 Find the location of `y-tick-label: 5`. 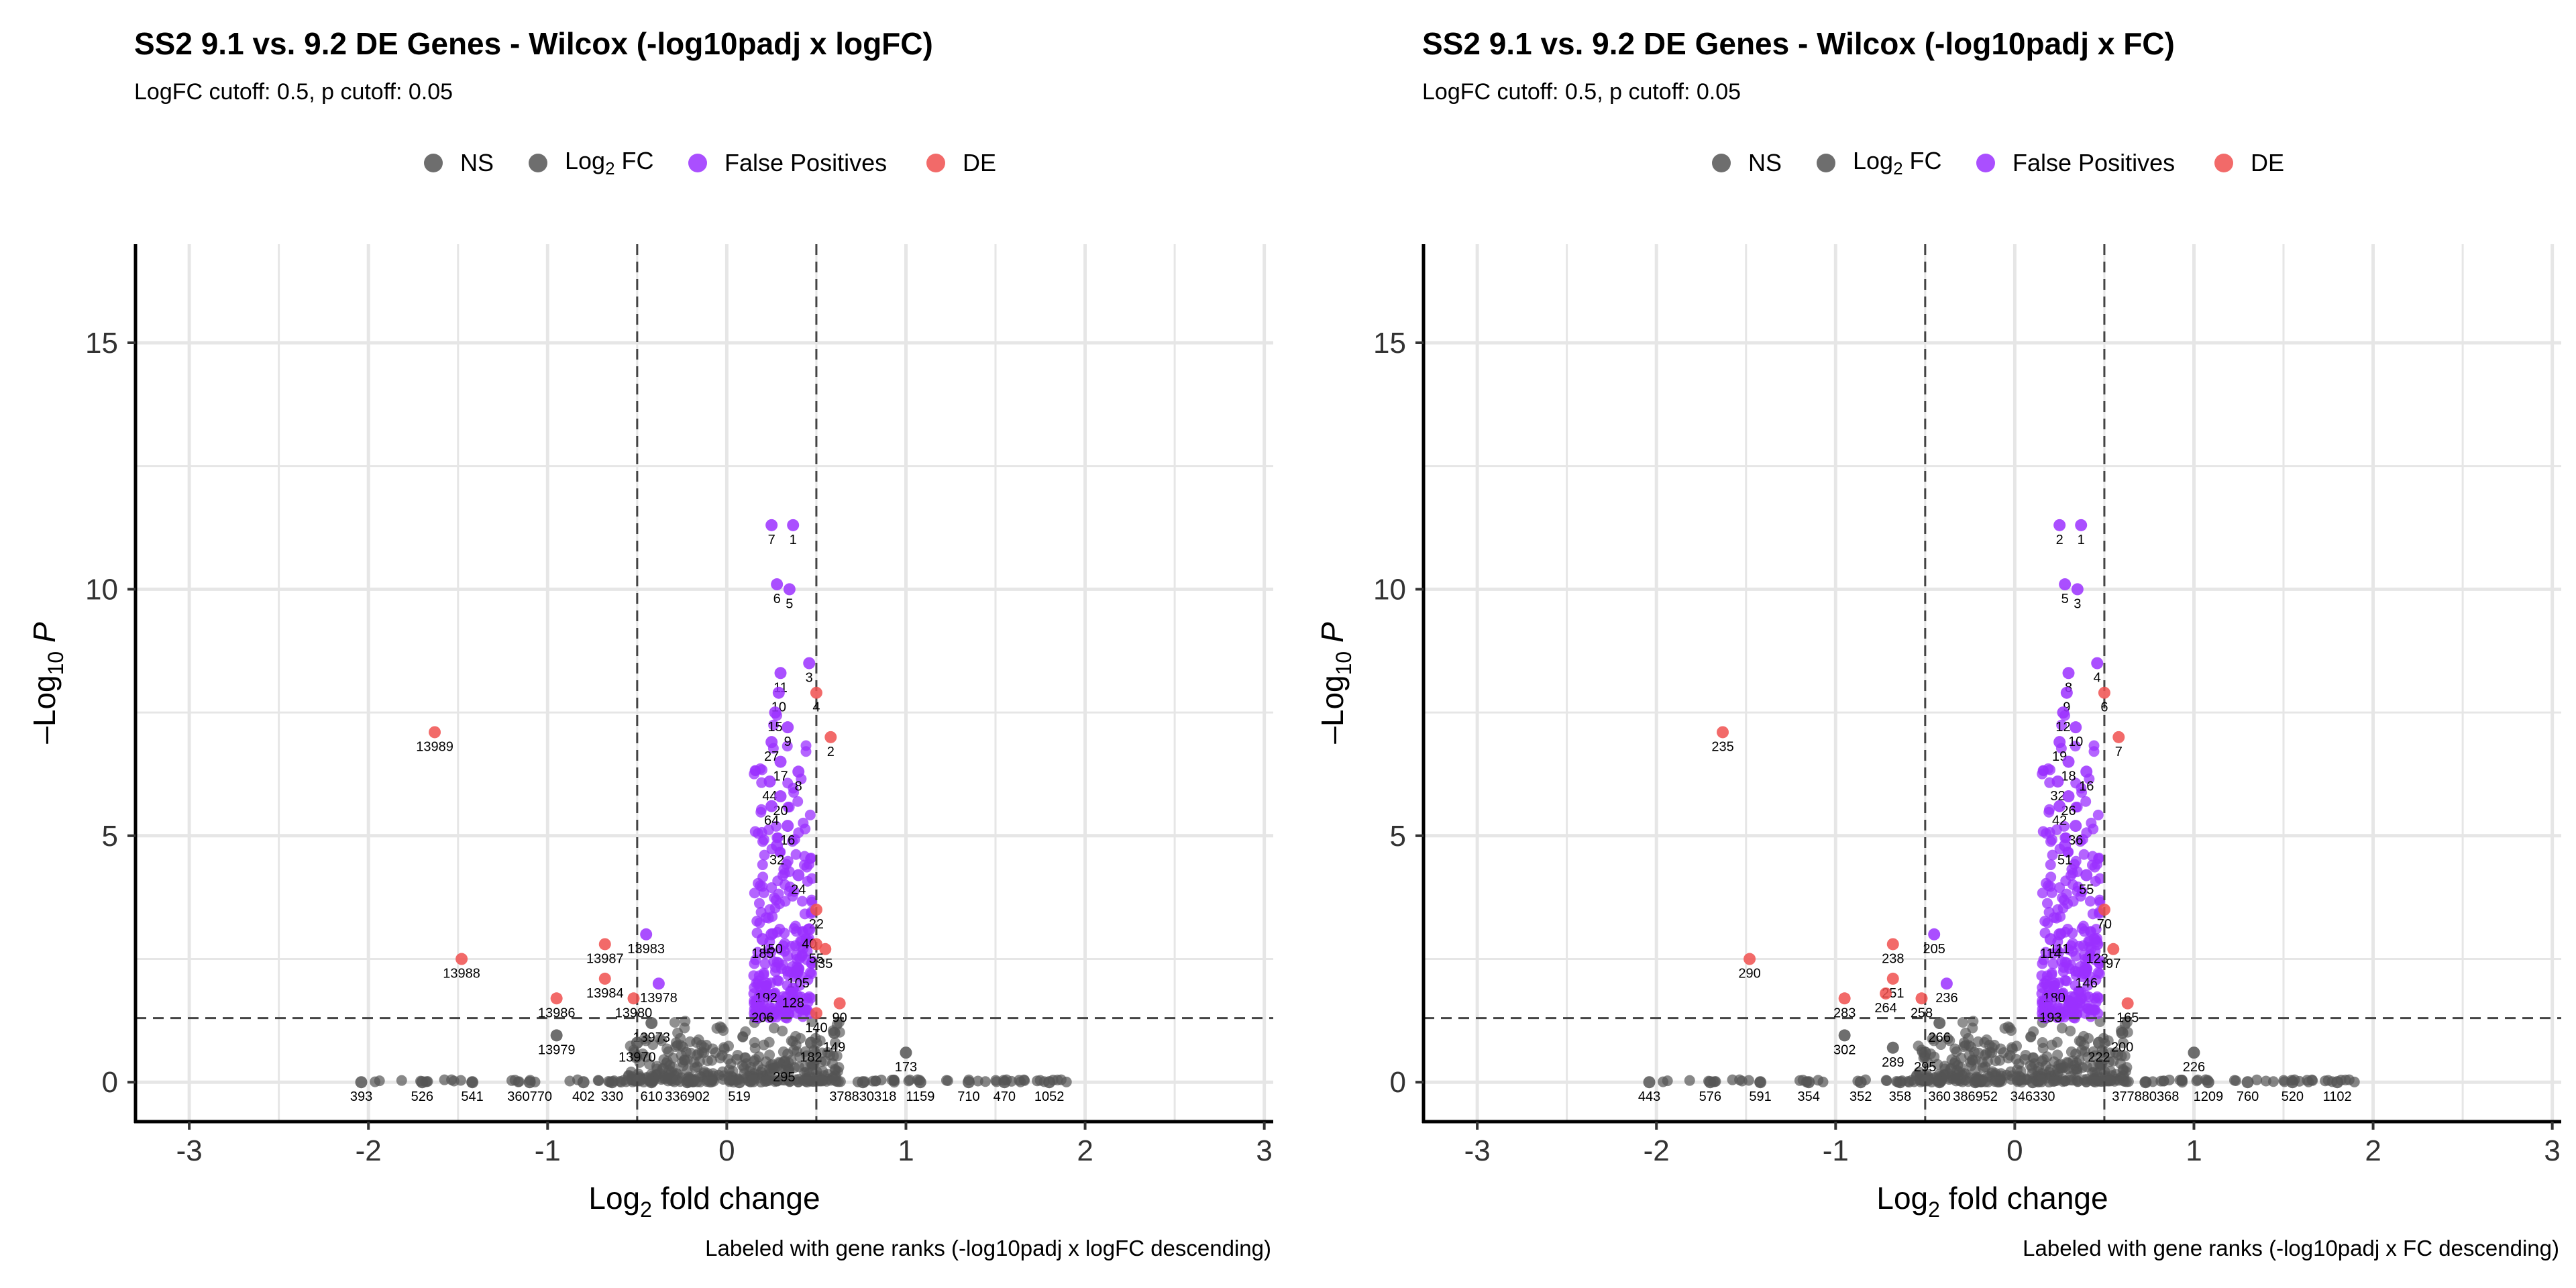

y-tick-label: 5 is located at coordinates (110, 836).